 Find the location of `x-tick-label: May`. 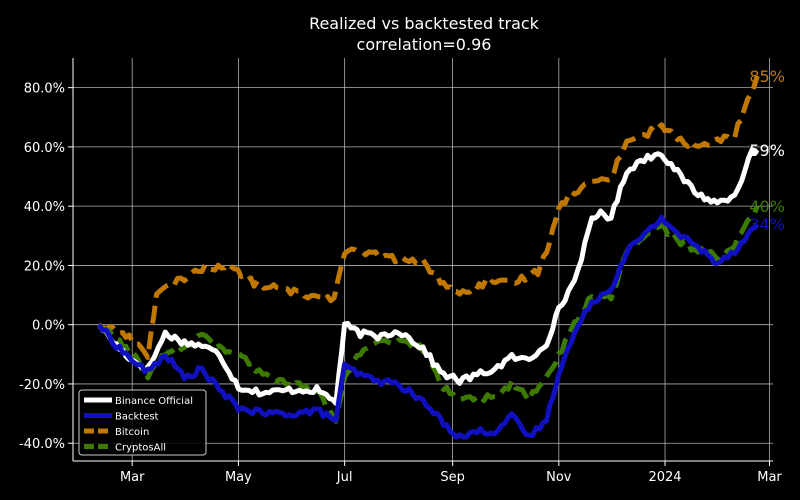

x-tick-label: May is located at coordinates (238, 477).